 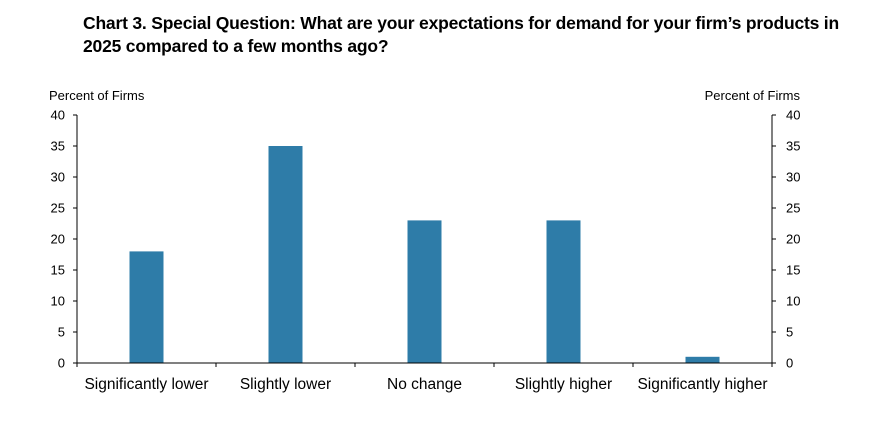 What do you see at coordinates (793, 115) in the screenshot?
I see `right-tick-label-40: 40` at bounding box center [793, 115].